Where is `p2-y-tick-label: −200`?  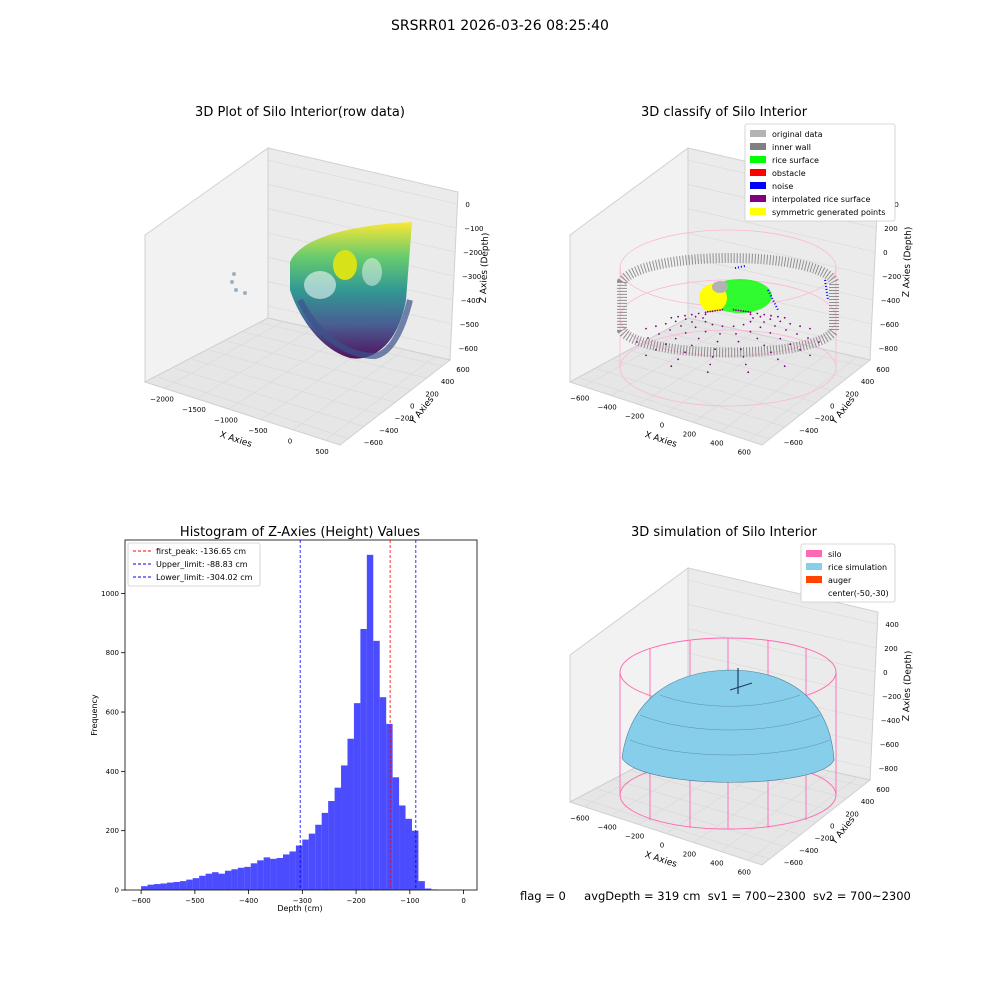
p2-y-tick-label: −200 is located at coordinates (824, 419).